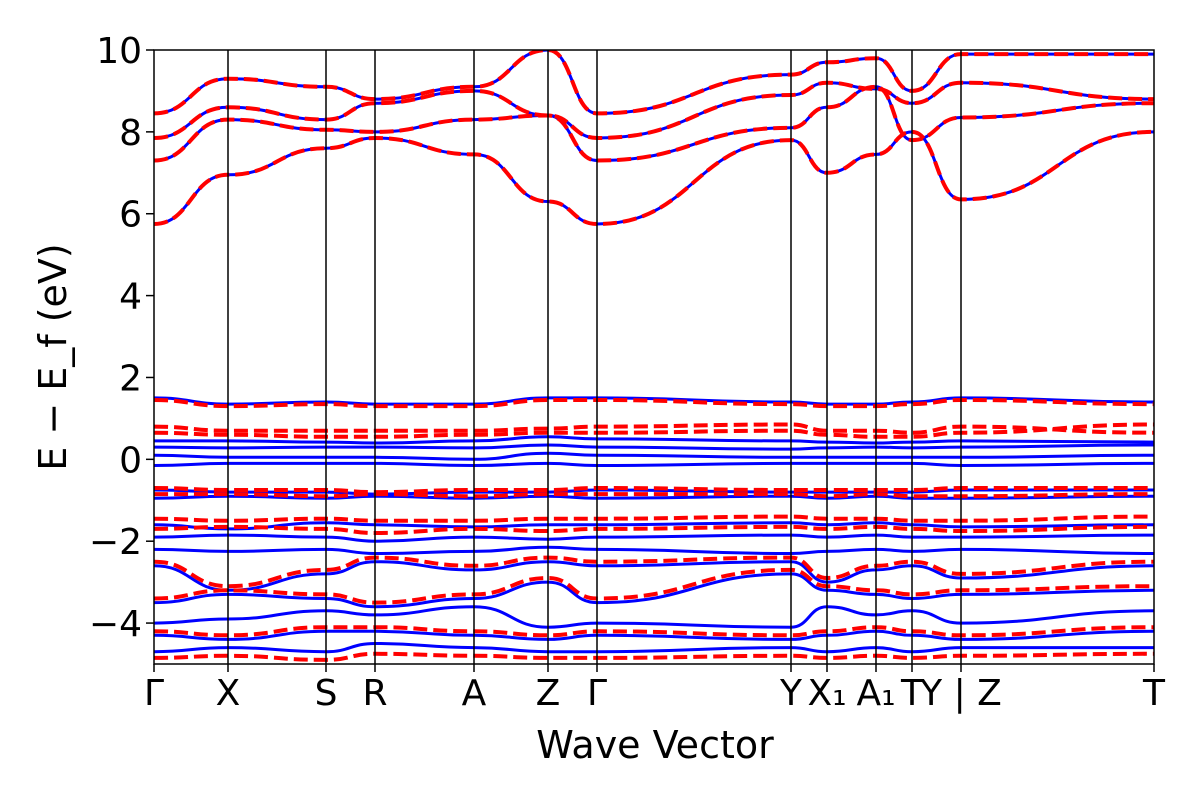  I want to click on y-tick-label: 8, so click(130, 133).